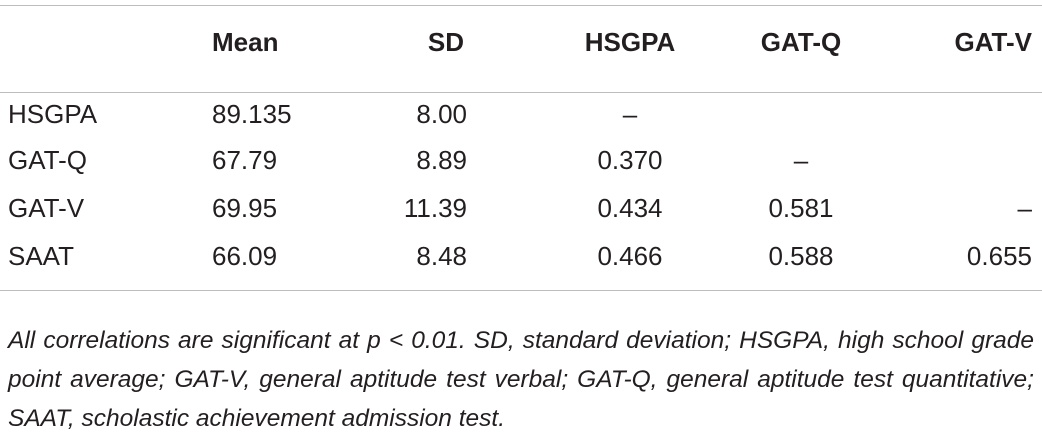 This screenshot has width=1042, height=438. I want to click on cell-gat-v: 0.655, so click(999, 256).